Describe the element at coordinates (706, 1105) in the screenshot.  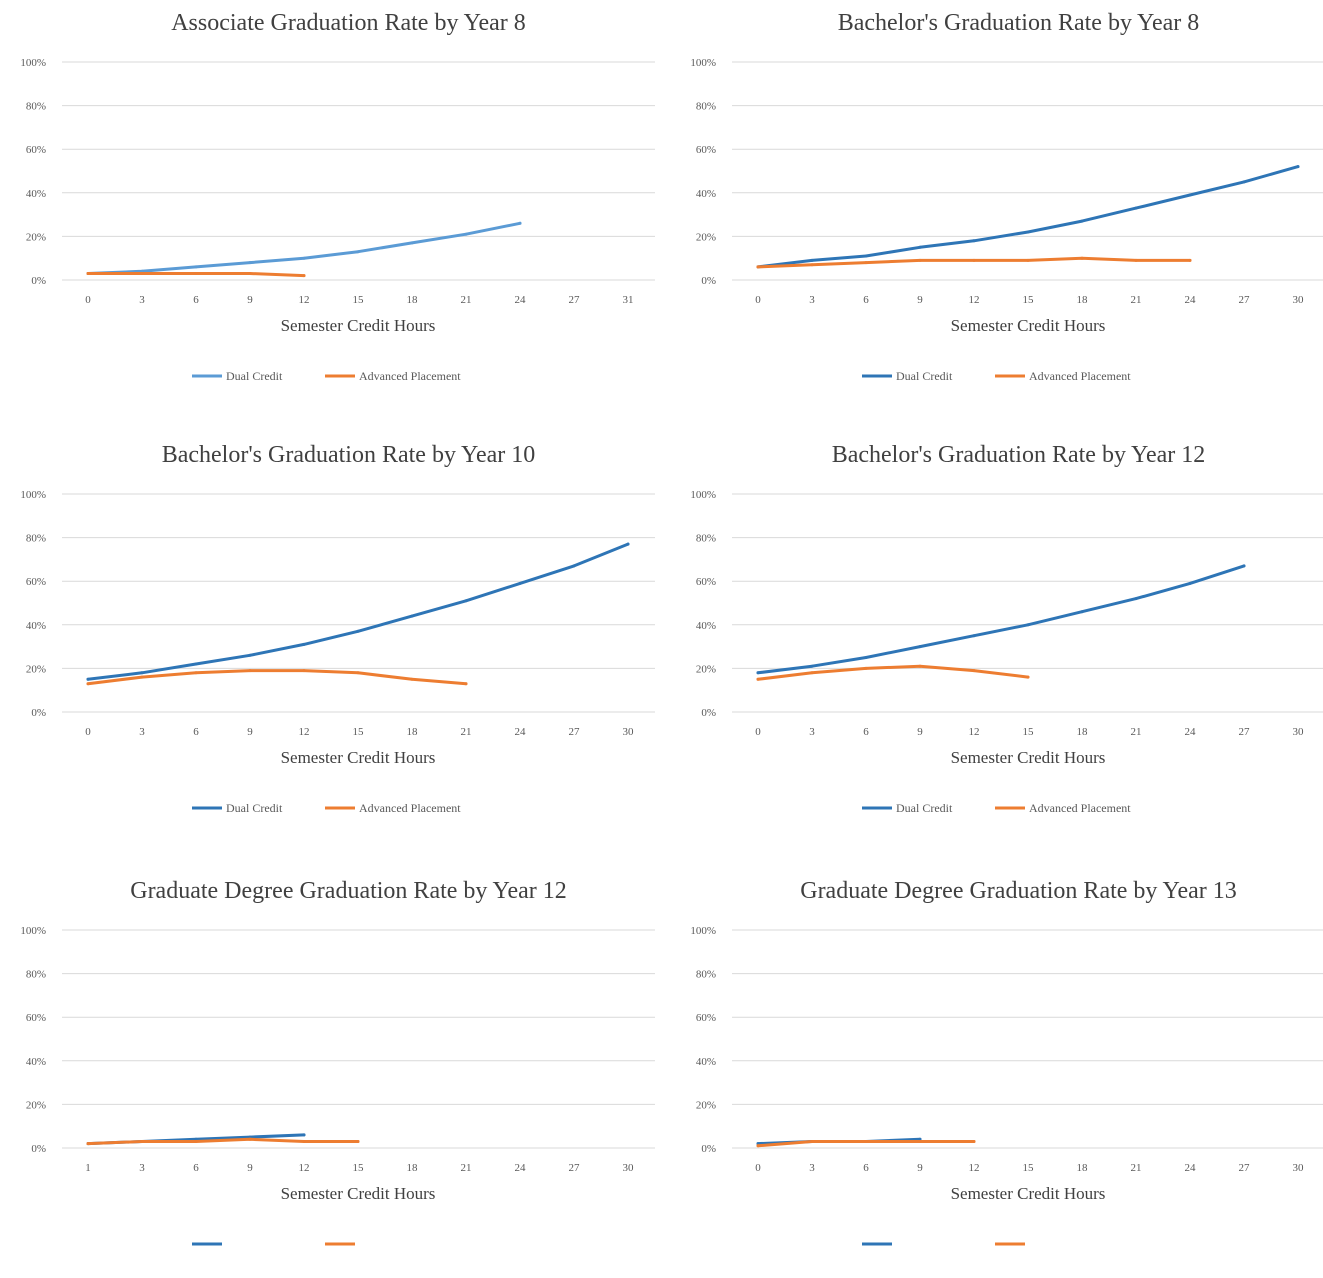
I see `y-tick-label: 20%` at that location.